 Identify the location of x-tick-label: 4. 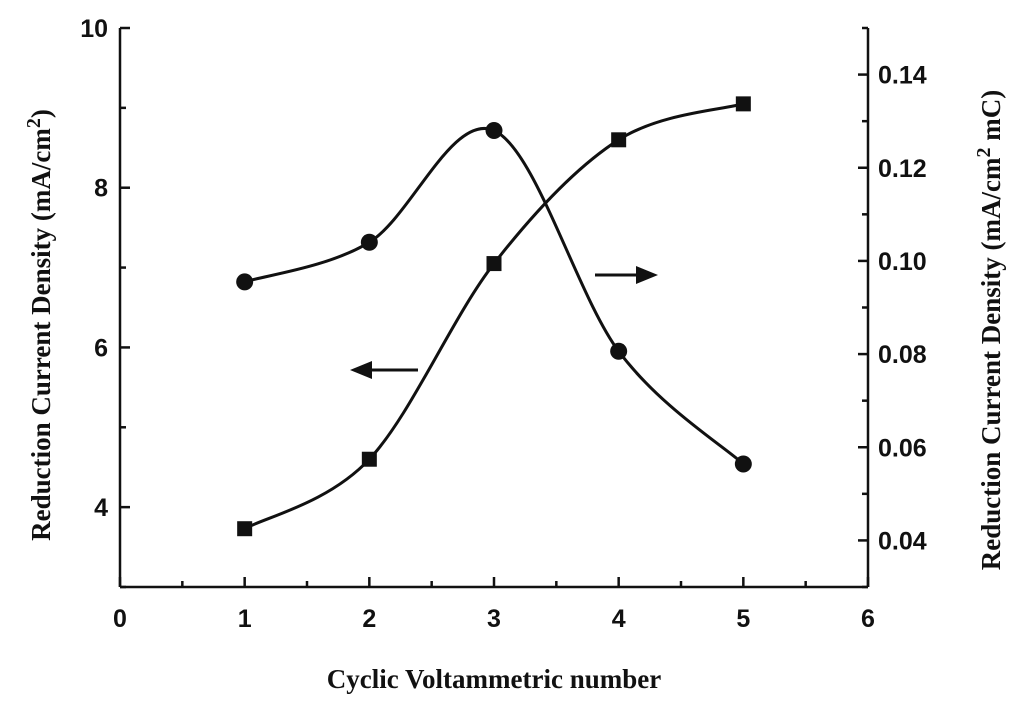
(619, 619).